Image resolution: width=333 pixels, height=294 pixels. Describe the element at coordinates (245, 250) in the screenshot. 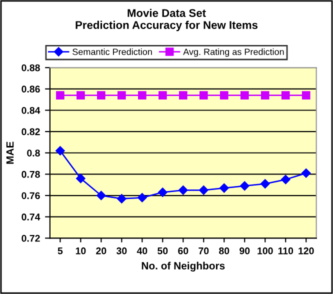

I see `x-tick-label: 90` at that location.